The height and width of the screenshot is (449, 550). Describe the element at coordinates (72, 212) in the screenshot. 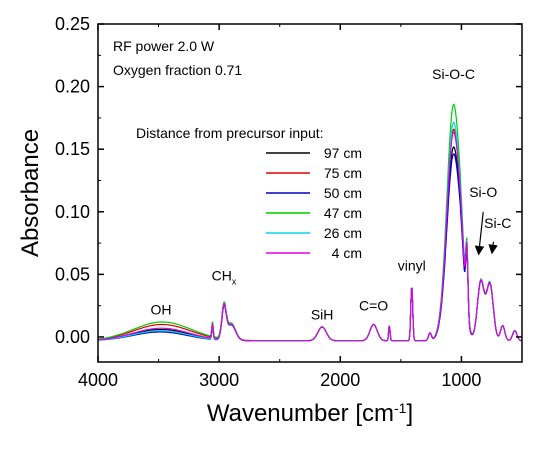

I see `y-tick-label: 0.10` at that location.